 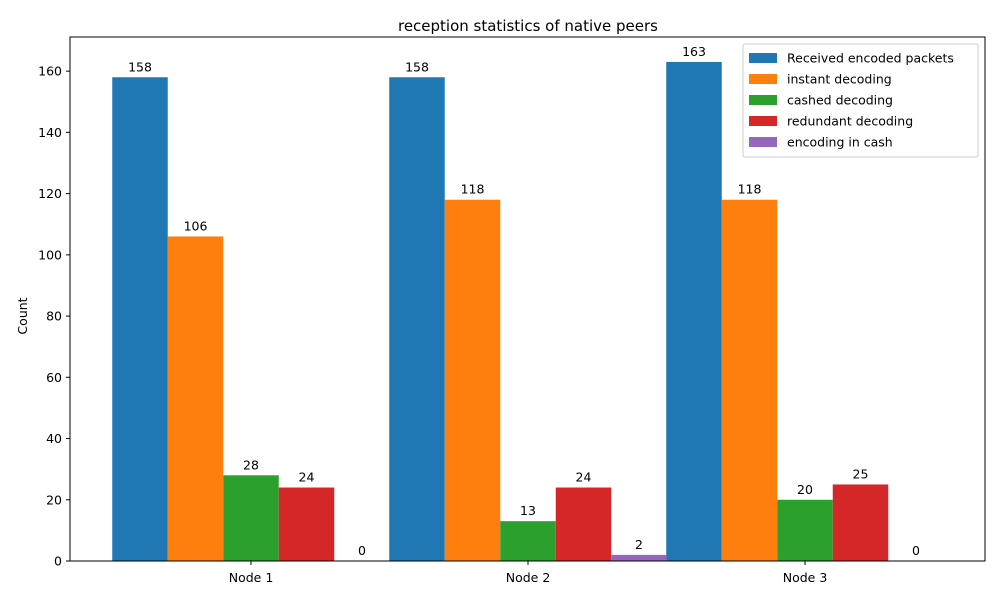 I want to click on y-axis: 0 20 40 60 80 100 120 140 160, so click(x=54, y=316).